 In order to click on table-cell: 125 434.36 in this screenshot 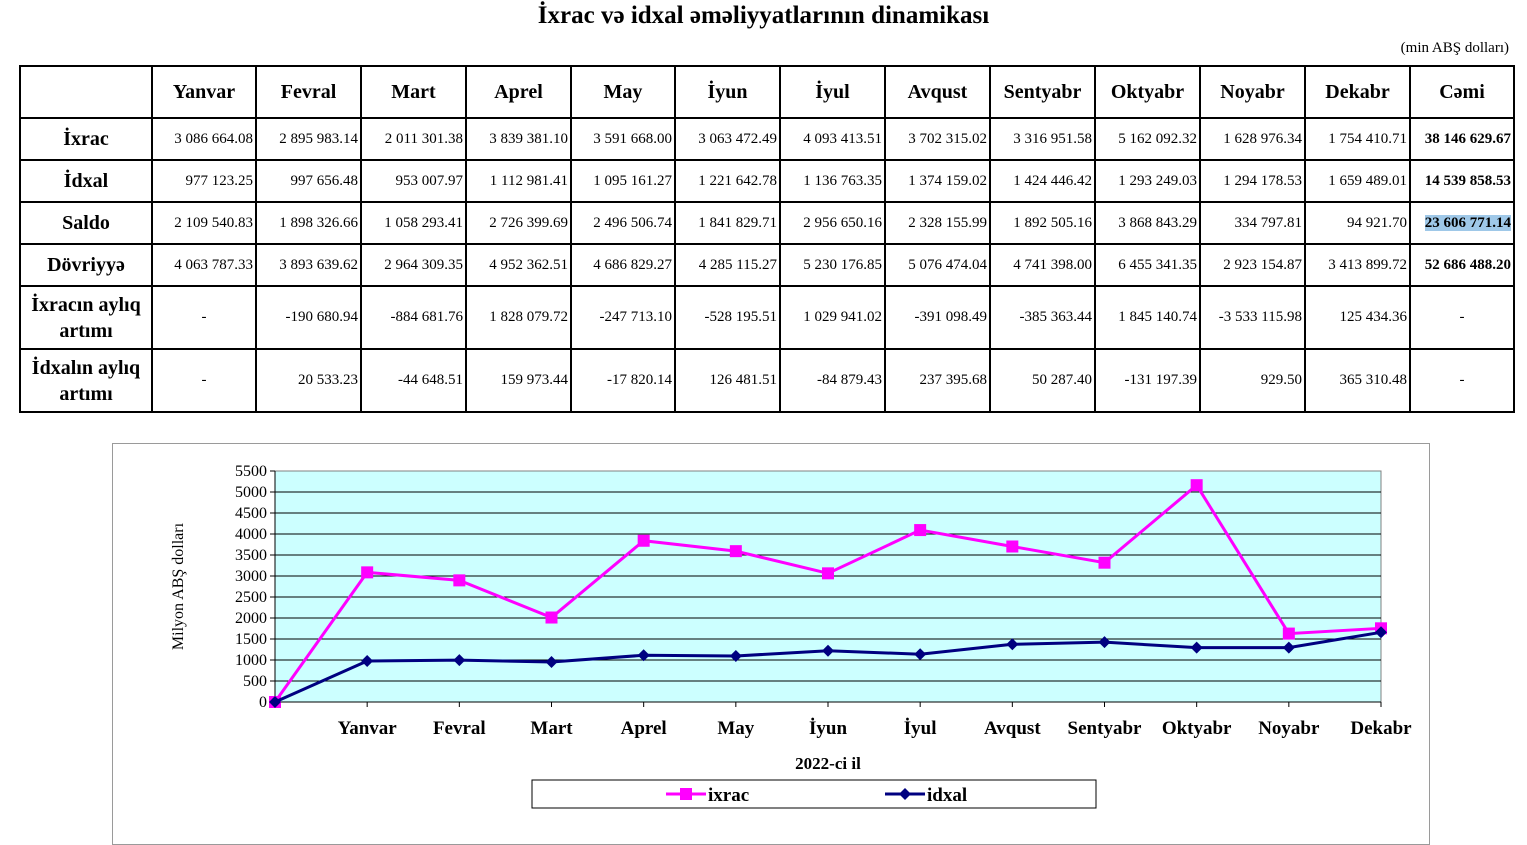, I will do `click(1357, 317)`.